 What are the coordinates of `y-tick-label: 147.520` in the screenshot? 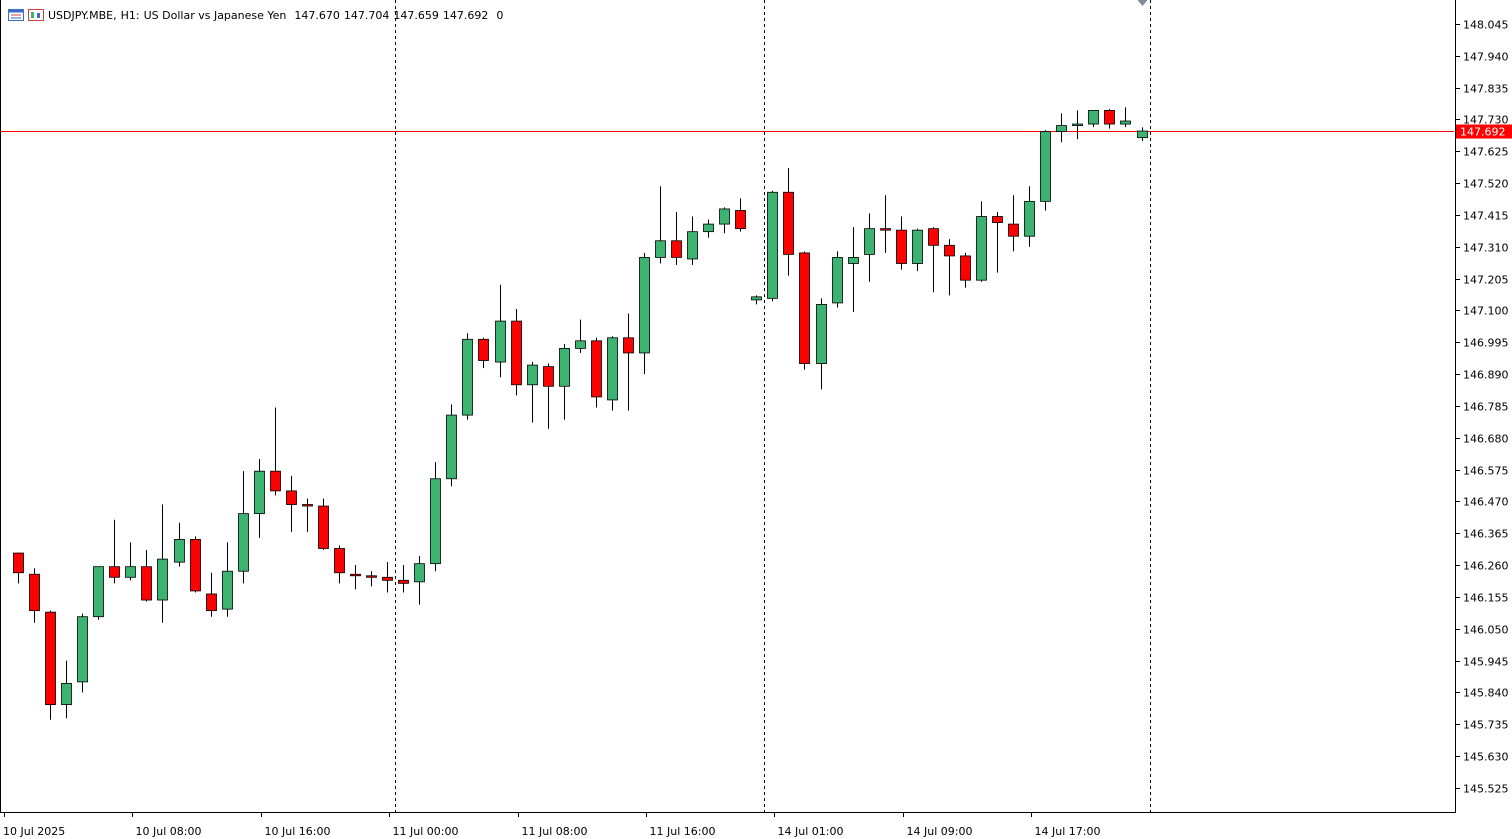 It's located at (1486, 184).